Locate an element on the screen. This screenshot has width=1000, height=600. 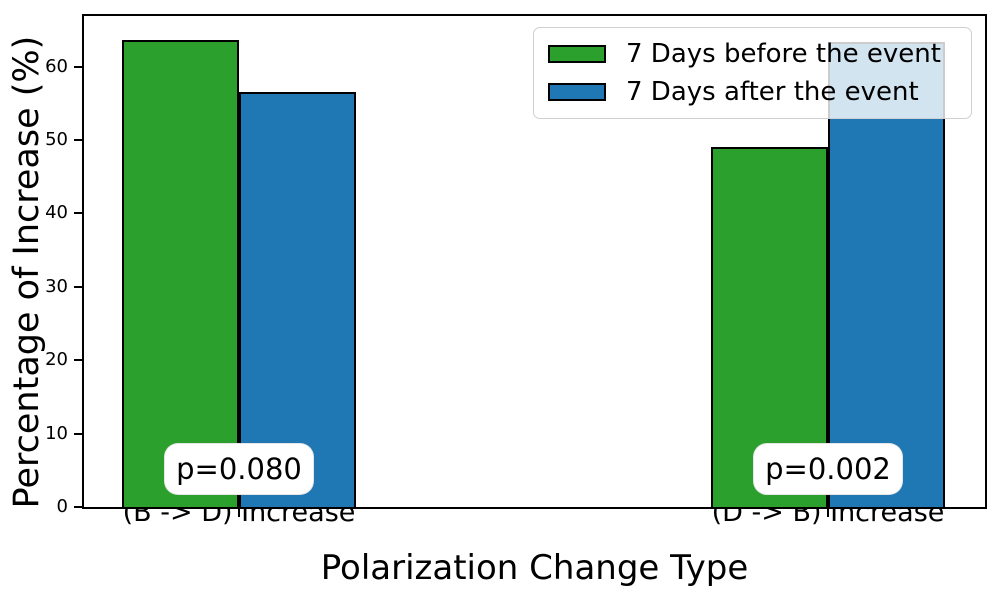
legend-swatch-7-days-before-the-event is located at coordinates (577, 54).